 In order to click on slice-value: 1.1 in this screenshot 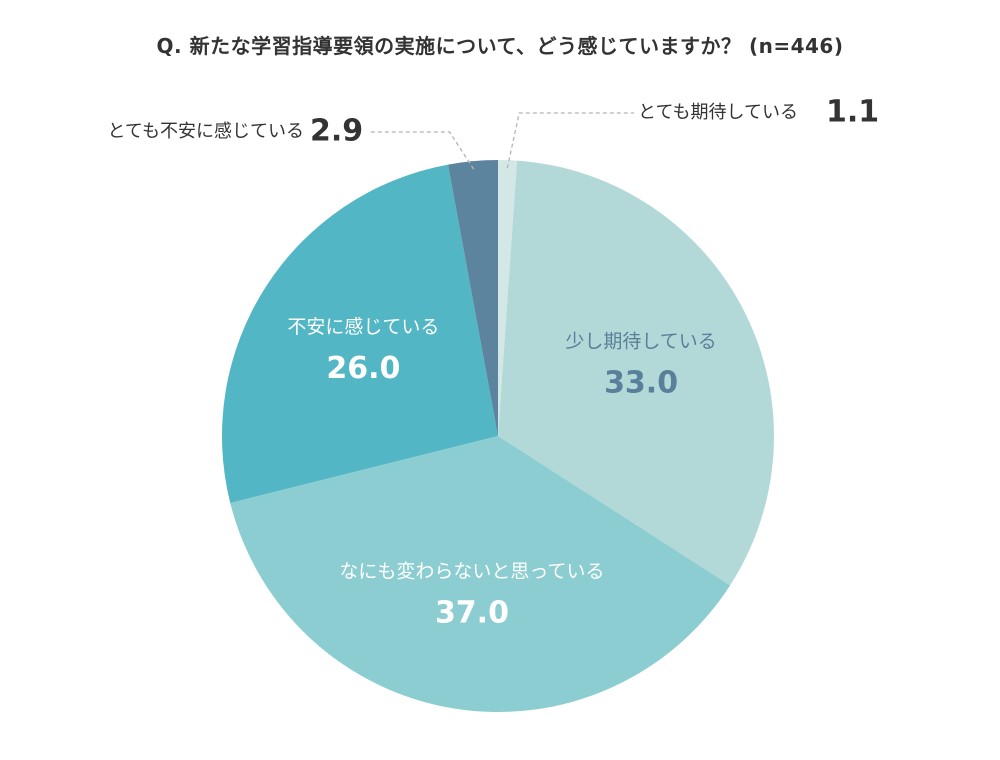, I will do `click(852, 112)`.